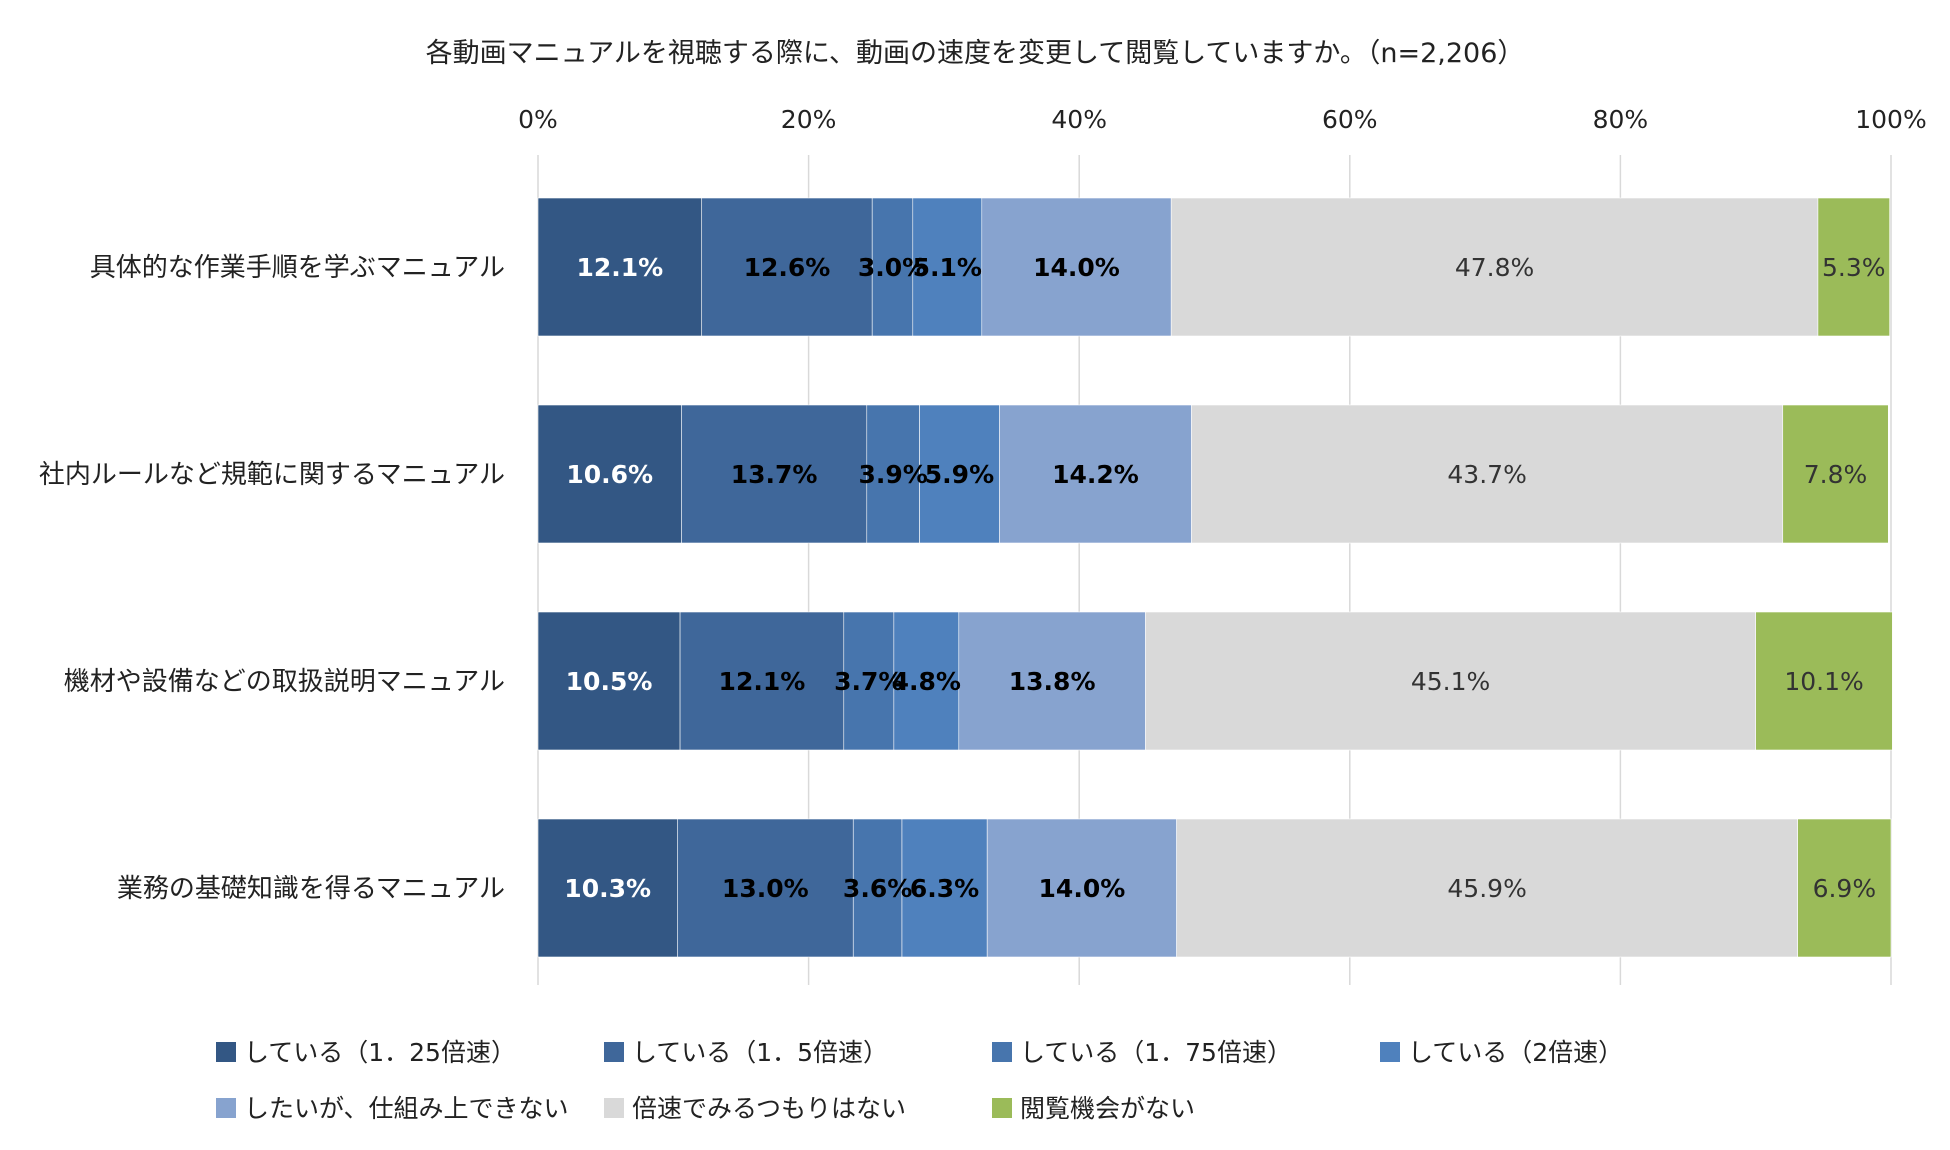  Describe the element at coordinates (1079, 119) in the screenshot. I see `x-tick-label: 40%` at that location.